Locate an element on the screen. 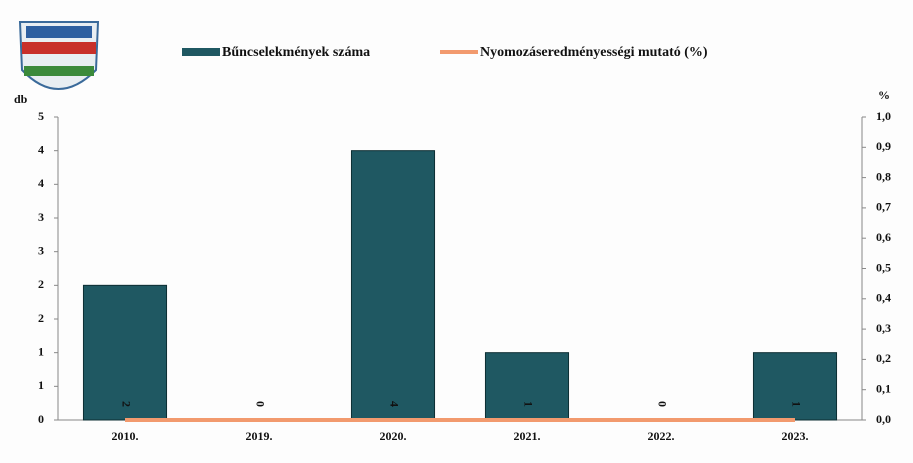  tick-label: 0,1 is located at coordinates (883, 388).